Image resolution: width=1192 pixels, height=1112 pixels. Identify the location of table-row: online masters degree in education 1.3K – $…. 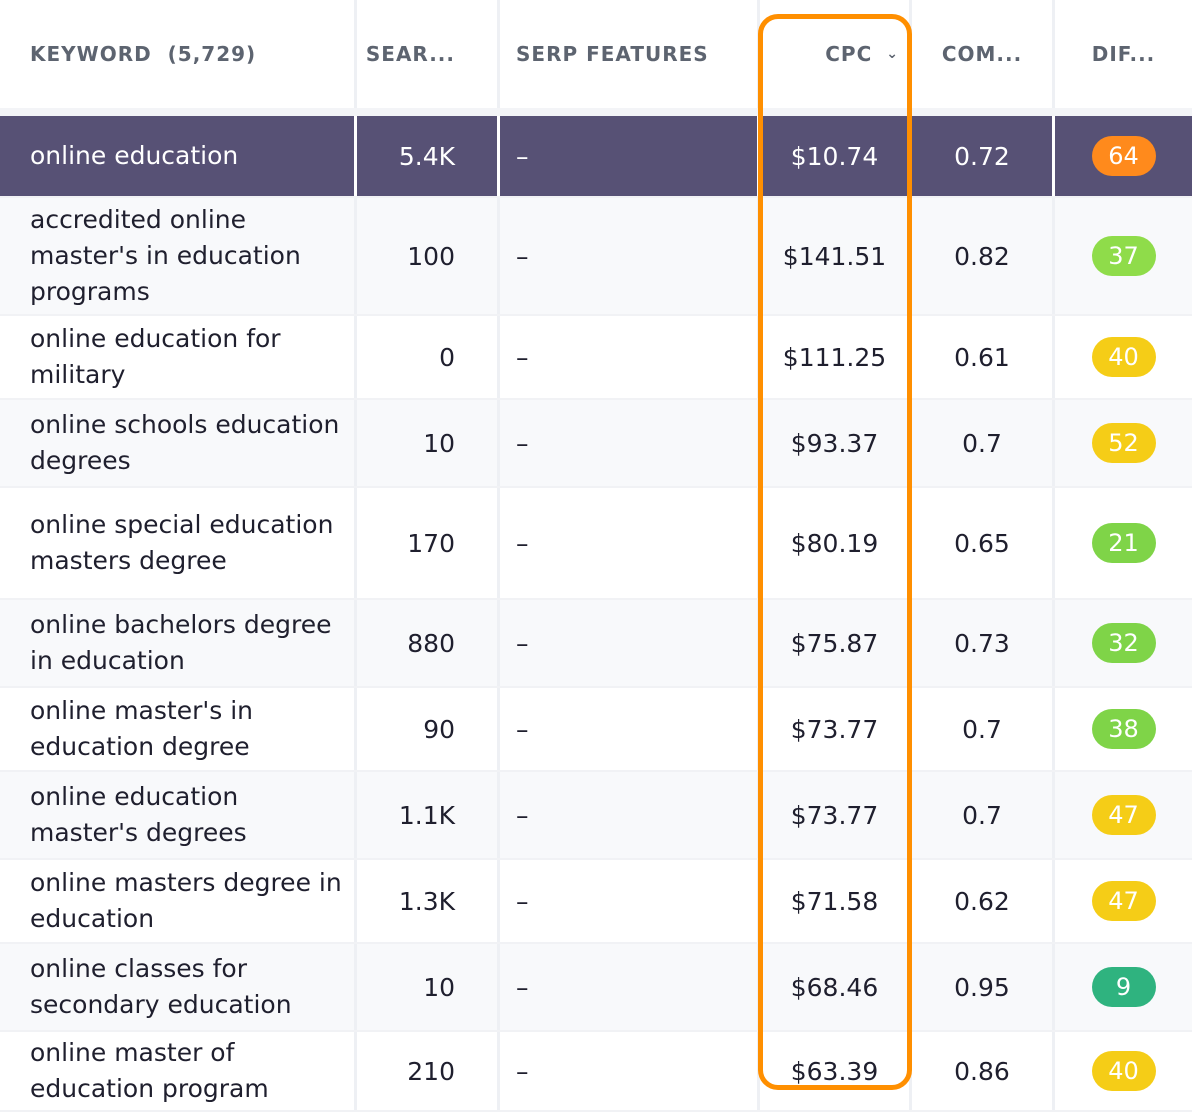
(596, 902).